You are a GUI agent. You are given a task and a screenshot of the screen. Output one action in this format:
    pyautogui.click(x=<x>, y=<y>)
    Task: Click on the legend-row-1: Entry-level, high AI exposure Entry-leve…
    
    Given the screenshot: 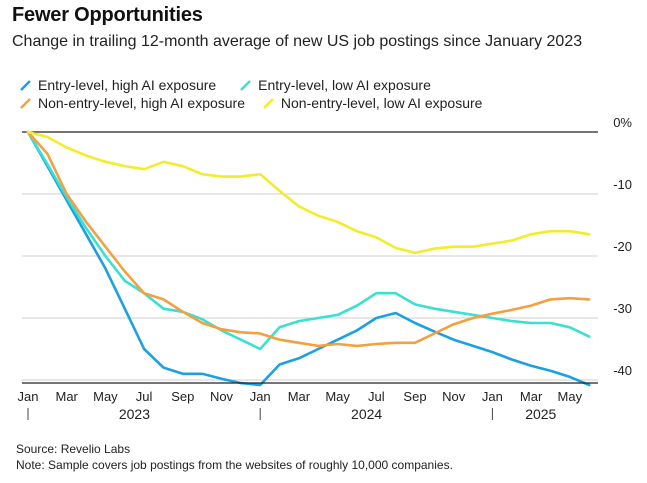 What is the action you would take?
    pyautogui.click(x=320, y=86)
    